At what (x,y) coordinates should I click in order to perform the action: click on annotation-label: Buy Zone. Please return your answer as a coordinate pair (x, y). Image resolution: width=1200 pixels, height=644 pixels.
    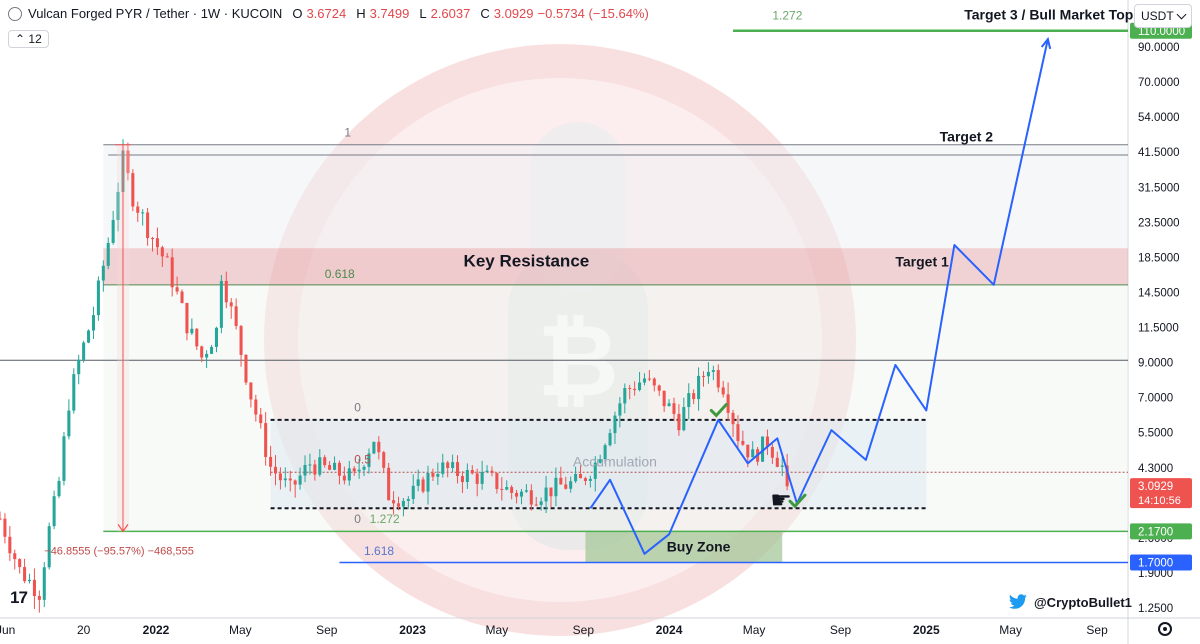
    Looking at the image, I should click on (699, 546).